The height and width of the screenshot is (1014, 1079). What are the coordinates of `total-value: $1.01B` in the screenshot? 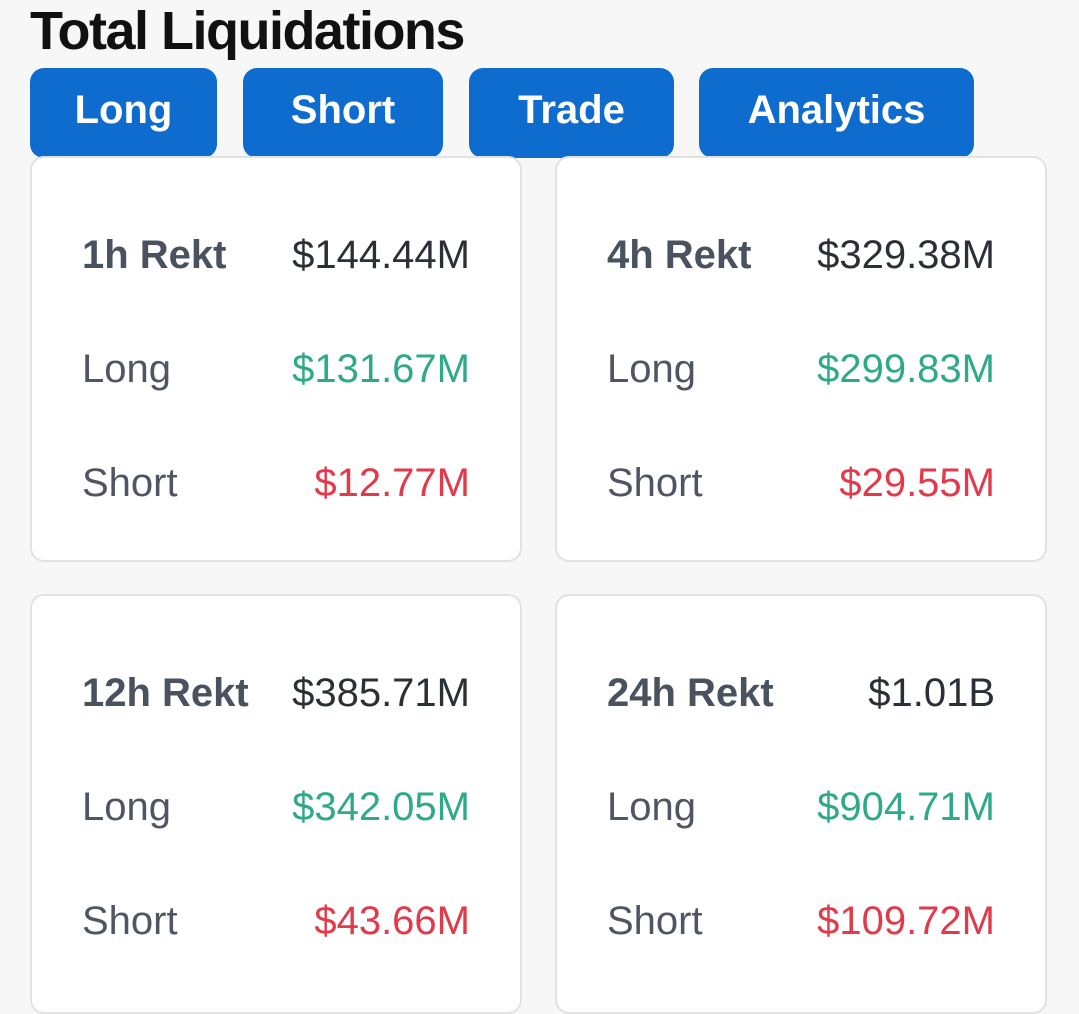 It's located at (931, 692).